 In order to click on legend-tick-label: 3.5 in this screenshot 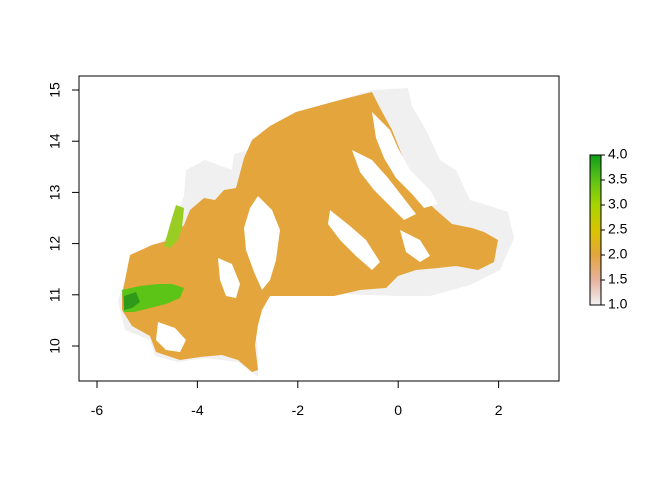, I will do `click(618, 179)`.